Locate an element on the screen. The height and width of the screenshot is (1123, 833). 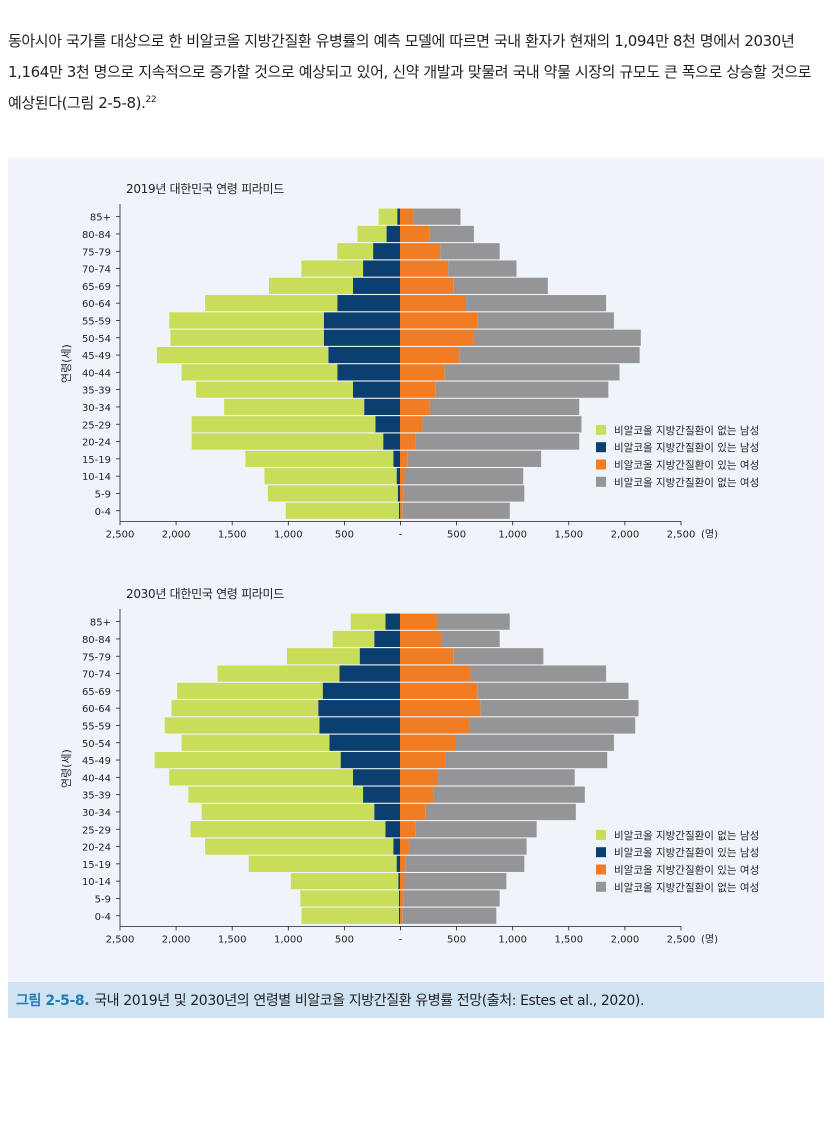
age-group-label: 25-29 is located at coordinates (96, 830).